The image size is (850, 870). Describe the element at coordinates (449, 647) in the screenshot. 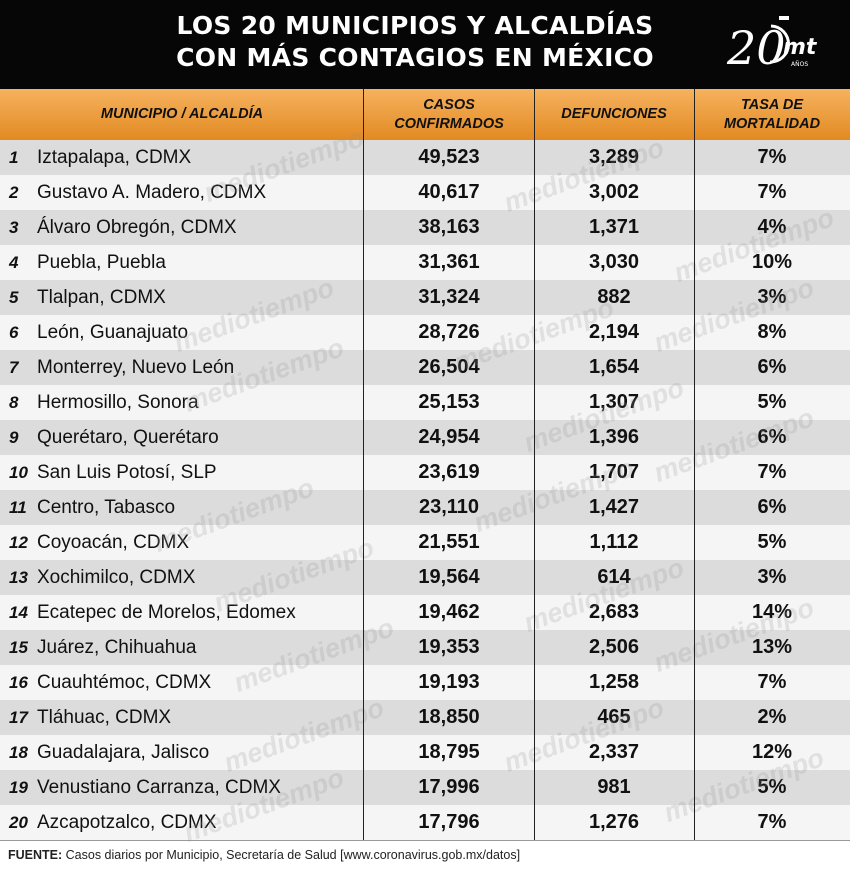

I see `casos-confirmados-cell: 19,353` at that location.